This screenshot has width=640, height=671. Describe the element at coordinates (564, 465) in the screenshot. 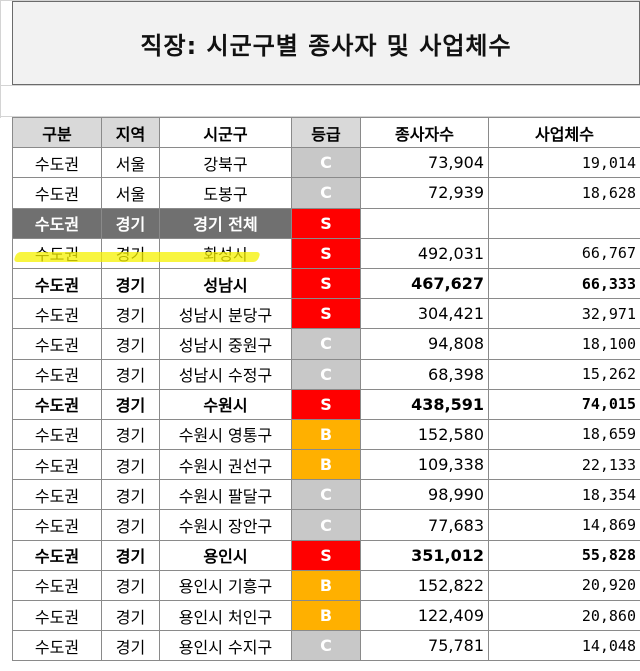

I see `cell-businesses: 22,133` at that location.